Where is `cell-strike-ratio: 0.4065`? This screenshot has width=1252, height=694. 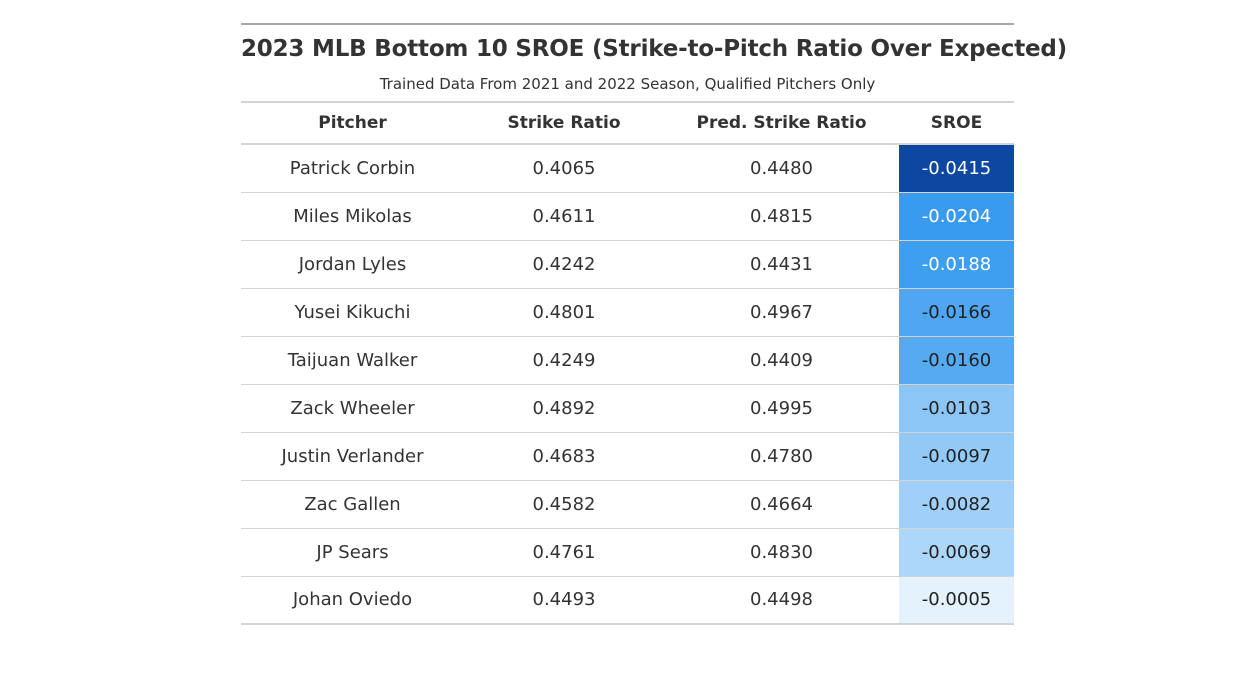
cell-strike-ratio: 0.4065 is located at coordinates (564, 168).